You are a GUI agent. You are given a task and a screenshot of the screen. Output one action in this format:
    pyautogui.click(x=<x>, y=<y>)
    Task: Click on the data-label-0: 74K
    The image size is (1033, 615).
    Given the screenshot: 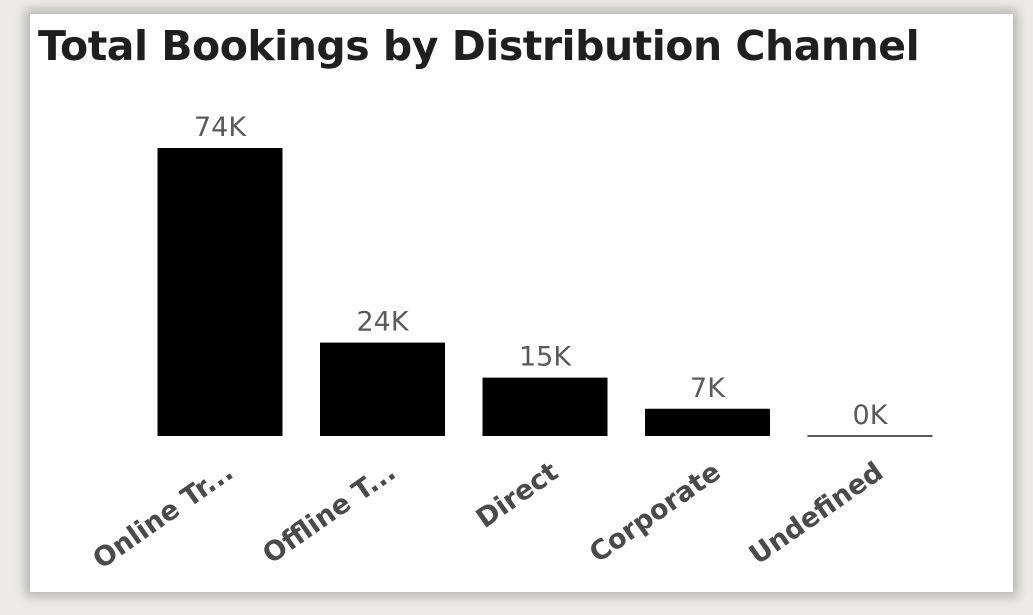 What is the action you would take?
    pyautogui.click(x=220, y=127)
    